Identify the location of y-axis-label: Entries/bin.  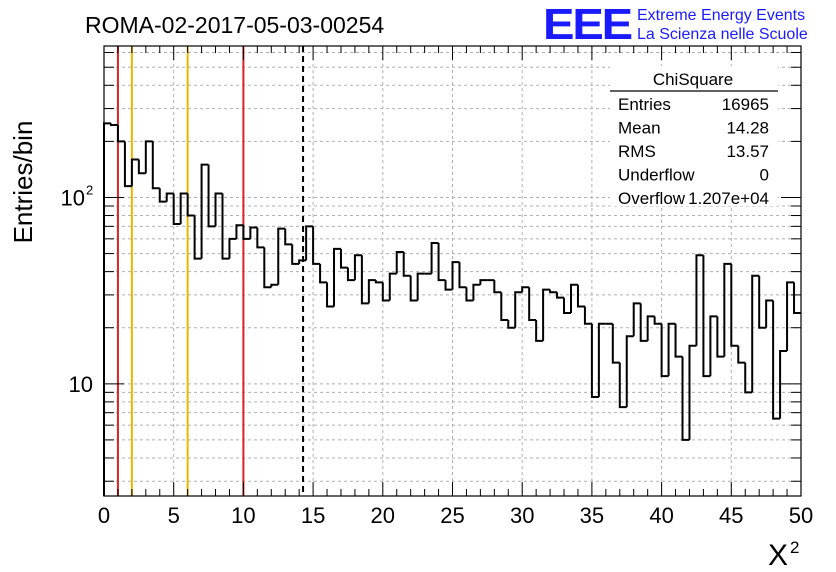
(23, 182).